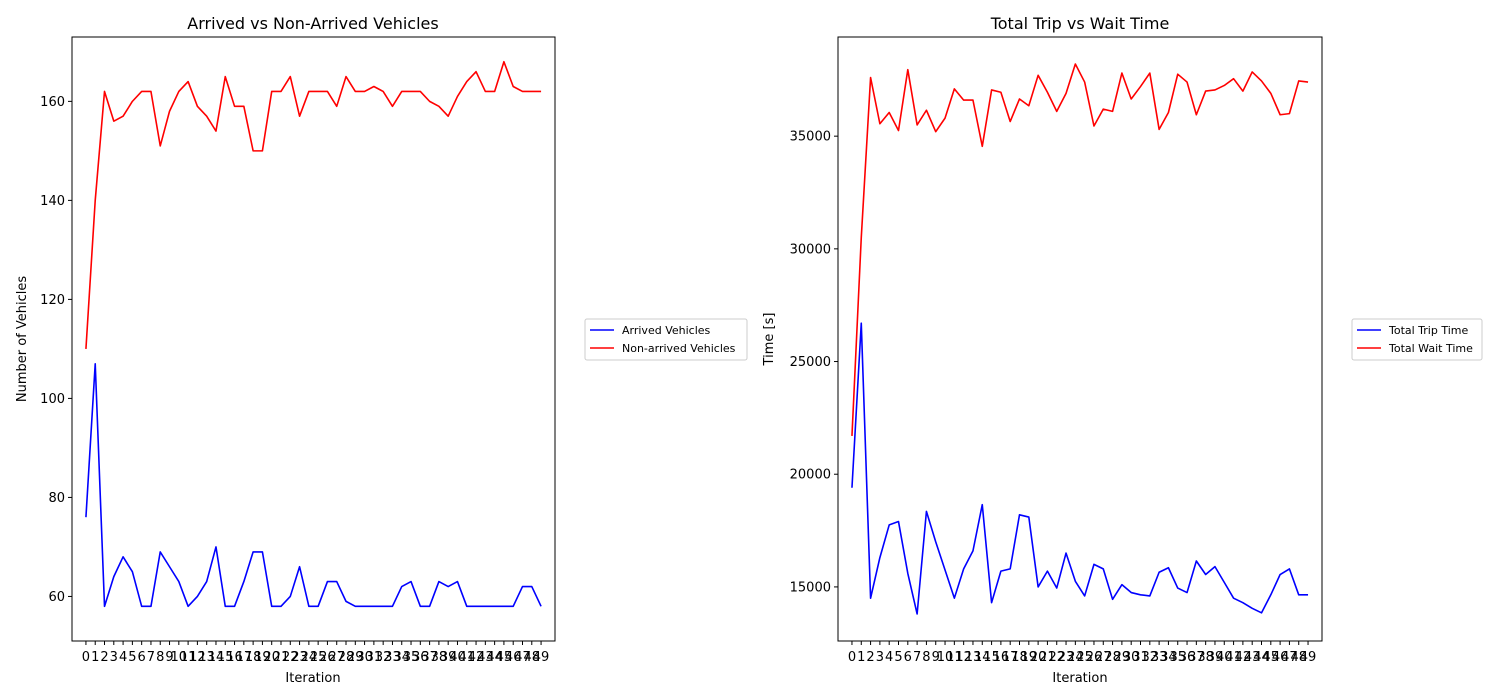 The image size is (1500, 700). Describe the element at coordinates (1308, 657) in the screenshot. I see `x-tick-label: 49` at that location.